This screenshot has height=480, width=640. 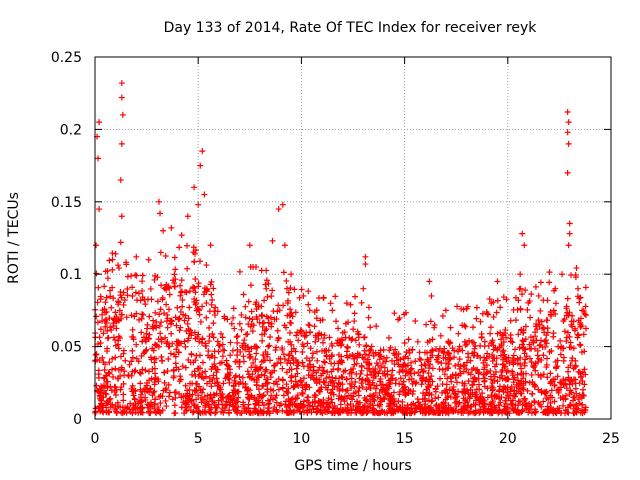 What do you see at coordinates (611, 439) in the screenshot?
I see `x-tick-label: 25` at bounding box center [611, 439].